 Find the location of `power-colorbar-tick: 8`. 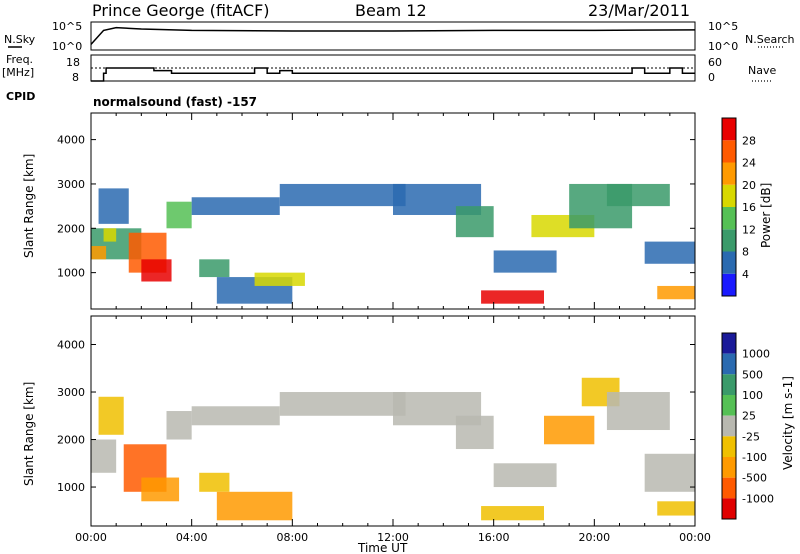

power-colorbar-tick: 8 is located at coordinates (745, 252).